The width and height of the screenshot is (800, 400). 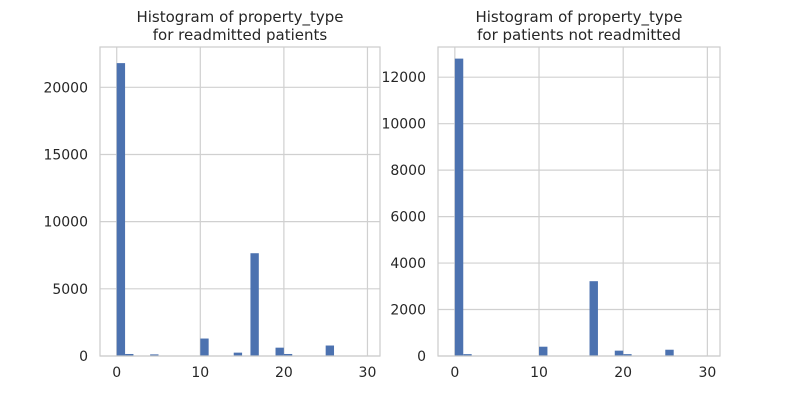 I want to click on y-tick-label: 20000, so click(x=65, y=88).